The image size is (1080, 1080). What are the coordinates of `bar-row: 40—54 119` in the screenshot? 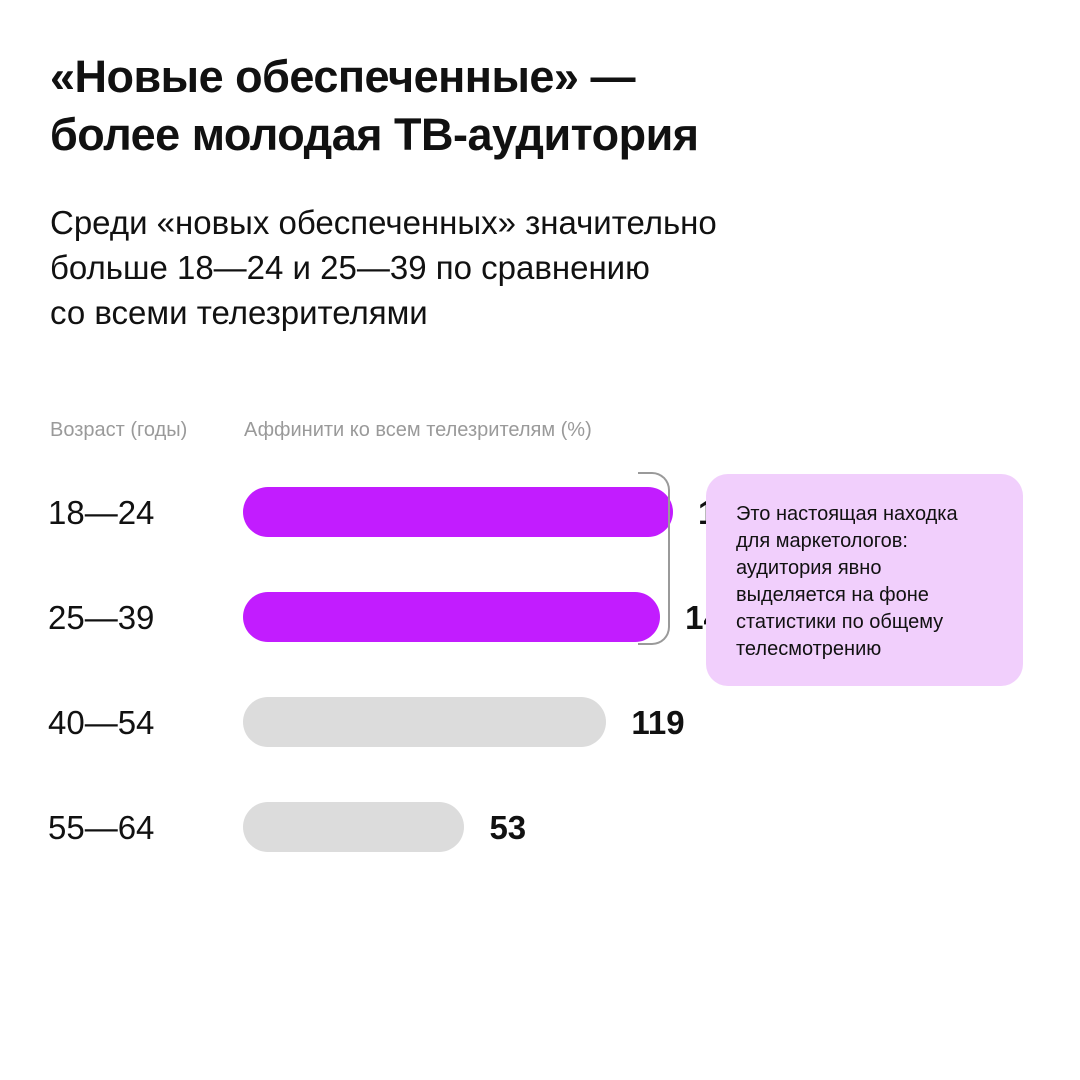 It's located at (350, 723).